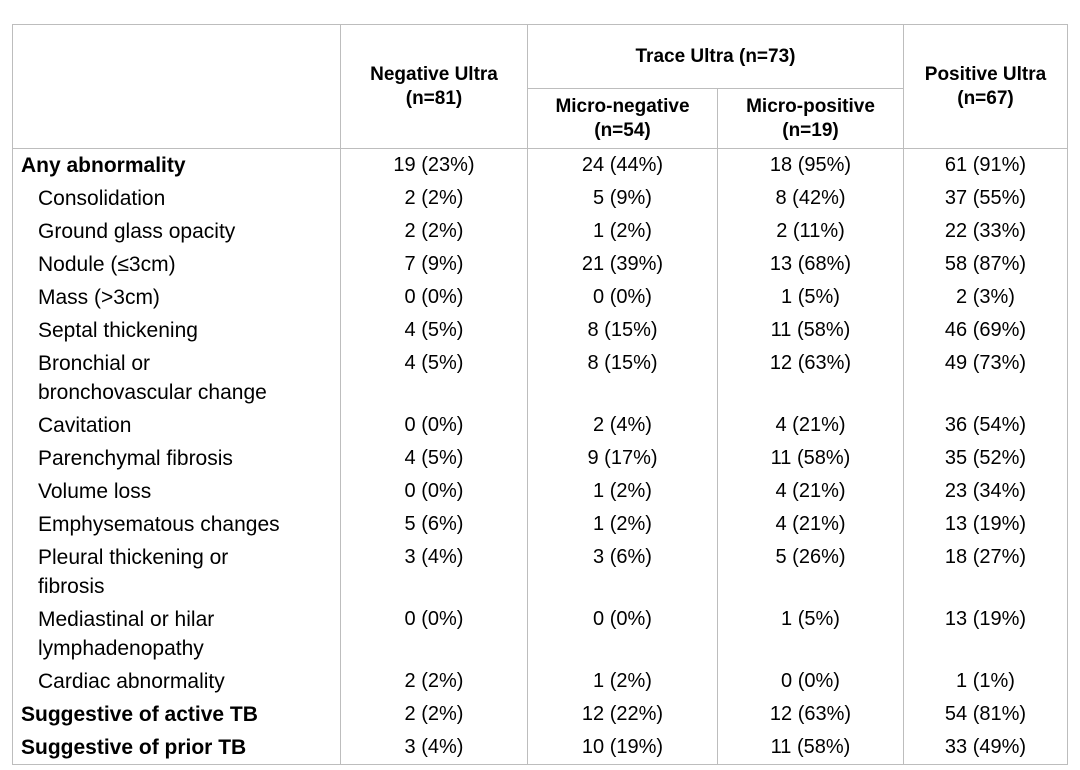  I want to click on cell-value: 18 (27%), so click(985, 572).